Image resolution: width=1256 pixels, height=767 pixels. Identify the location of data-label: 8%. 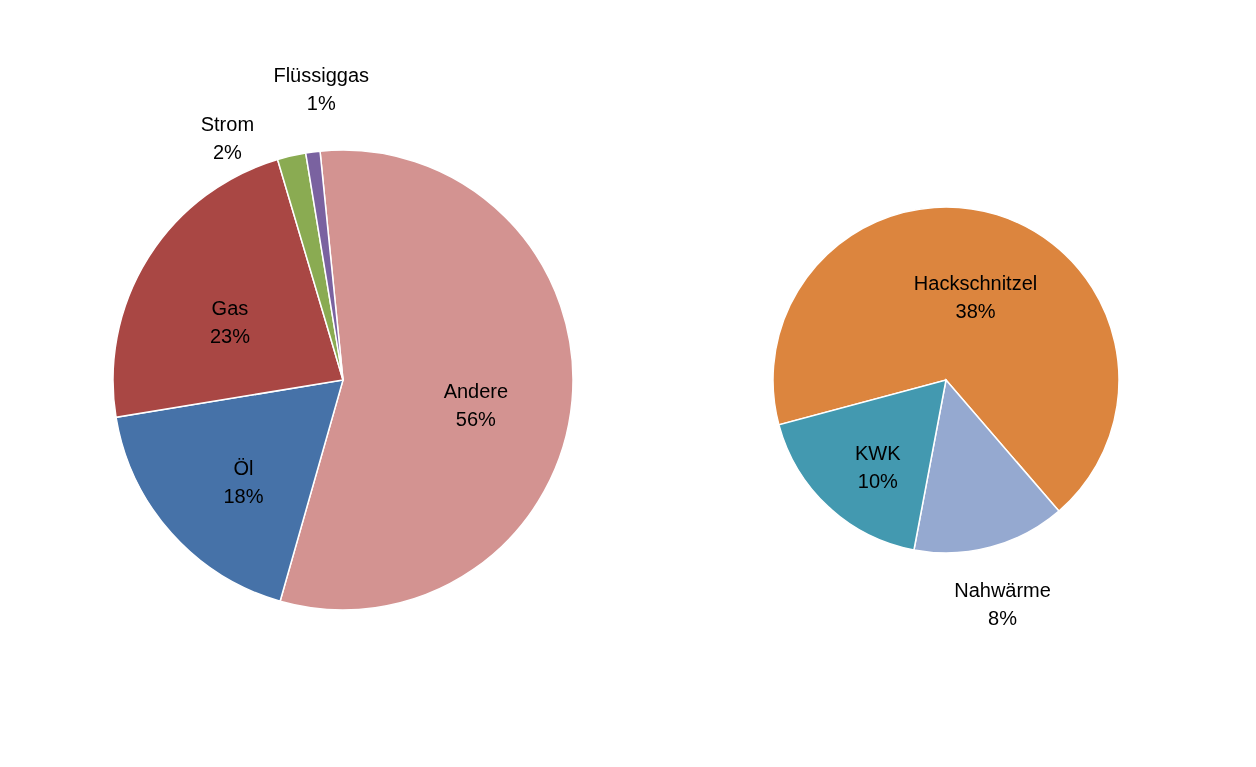
(1003, 617).